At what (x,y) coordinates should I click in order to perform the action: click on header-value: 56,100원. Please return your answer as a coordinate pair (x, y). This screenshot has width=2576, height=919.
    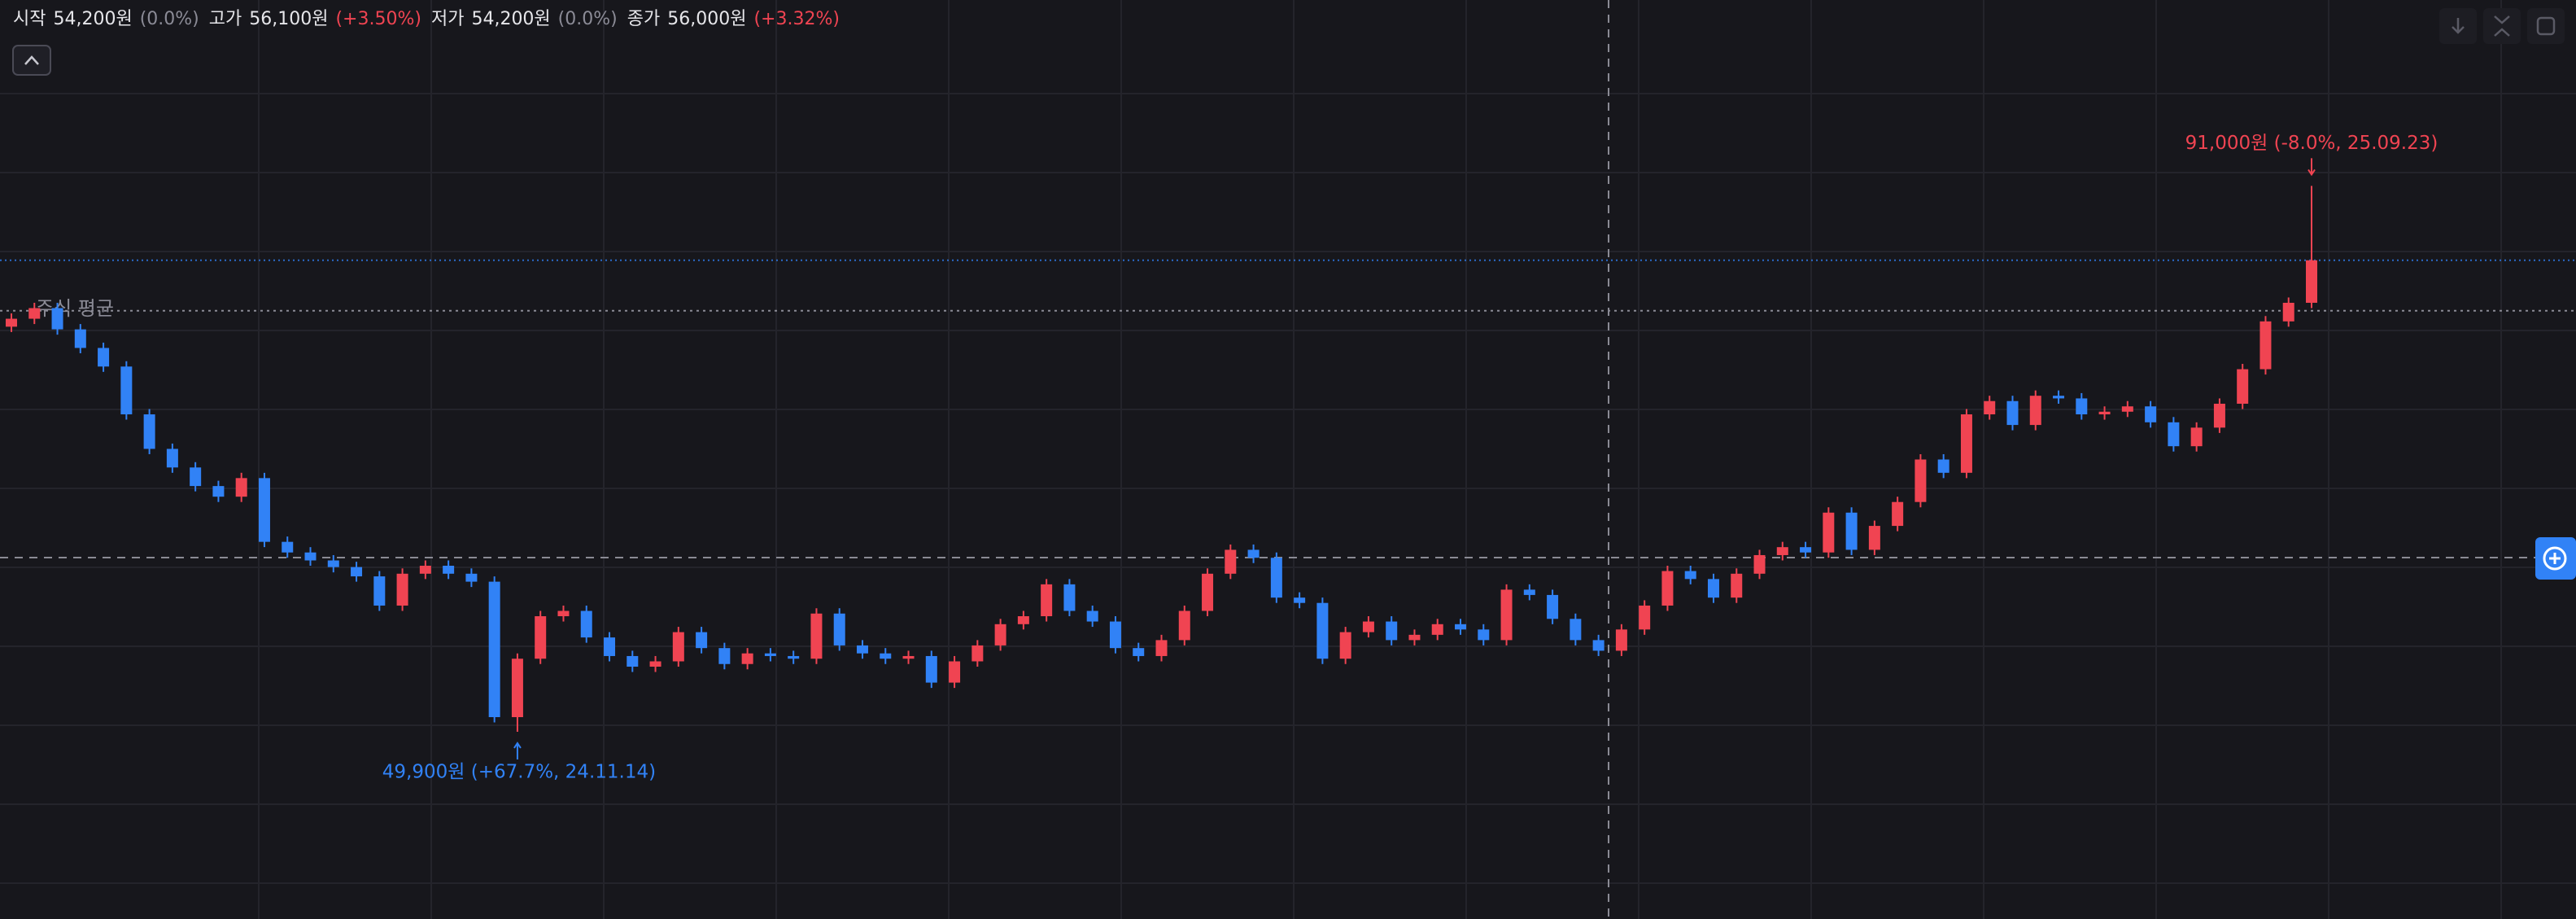
    Looking at the image, I should click on (288, 19).